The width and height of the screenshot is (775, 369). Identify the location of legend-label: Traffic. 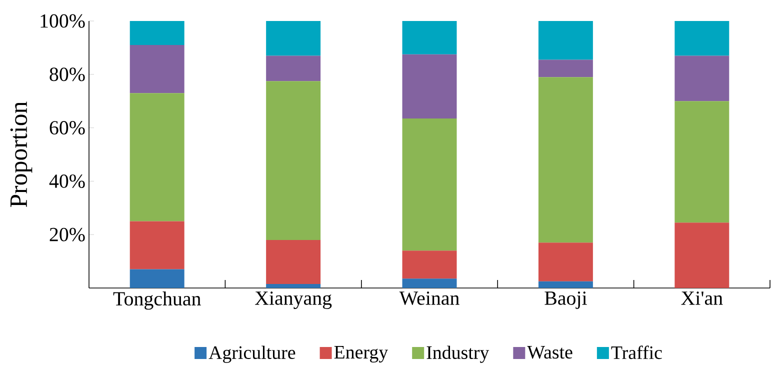
(636, 353).